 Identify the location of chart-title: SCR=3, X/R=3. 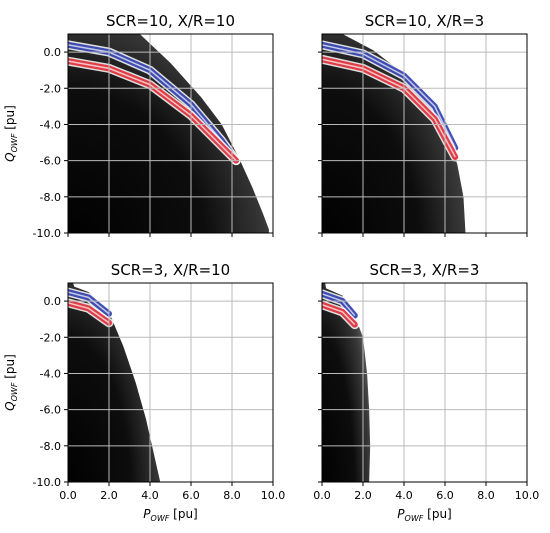
(425, 270).